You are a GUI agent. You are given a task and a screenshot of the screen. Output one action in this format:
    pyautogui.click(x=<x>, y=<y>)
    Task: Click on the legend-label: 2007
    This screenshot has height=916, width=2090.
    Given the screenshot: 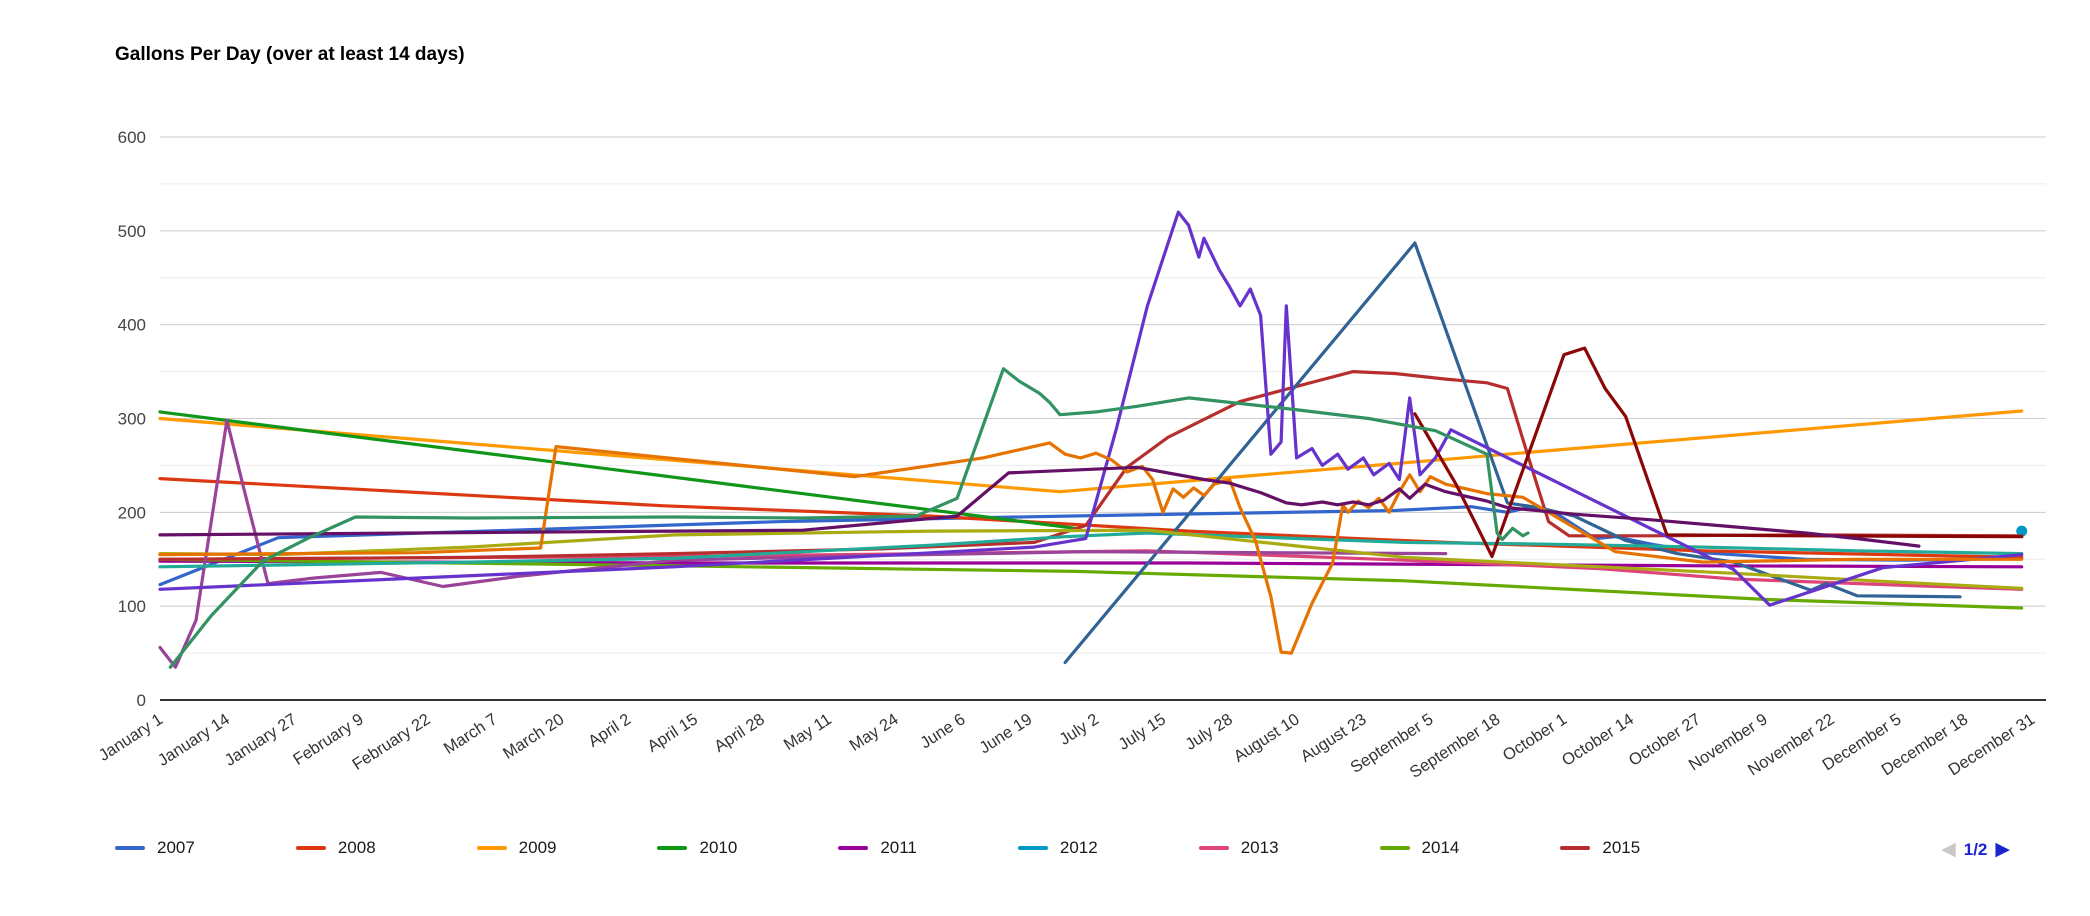 What is the action you would take?
    pyautogui.click(x=176, y=847)
    